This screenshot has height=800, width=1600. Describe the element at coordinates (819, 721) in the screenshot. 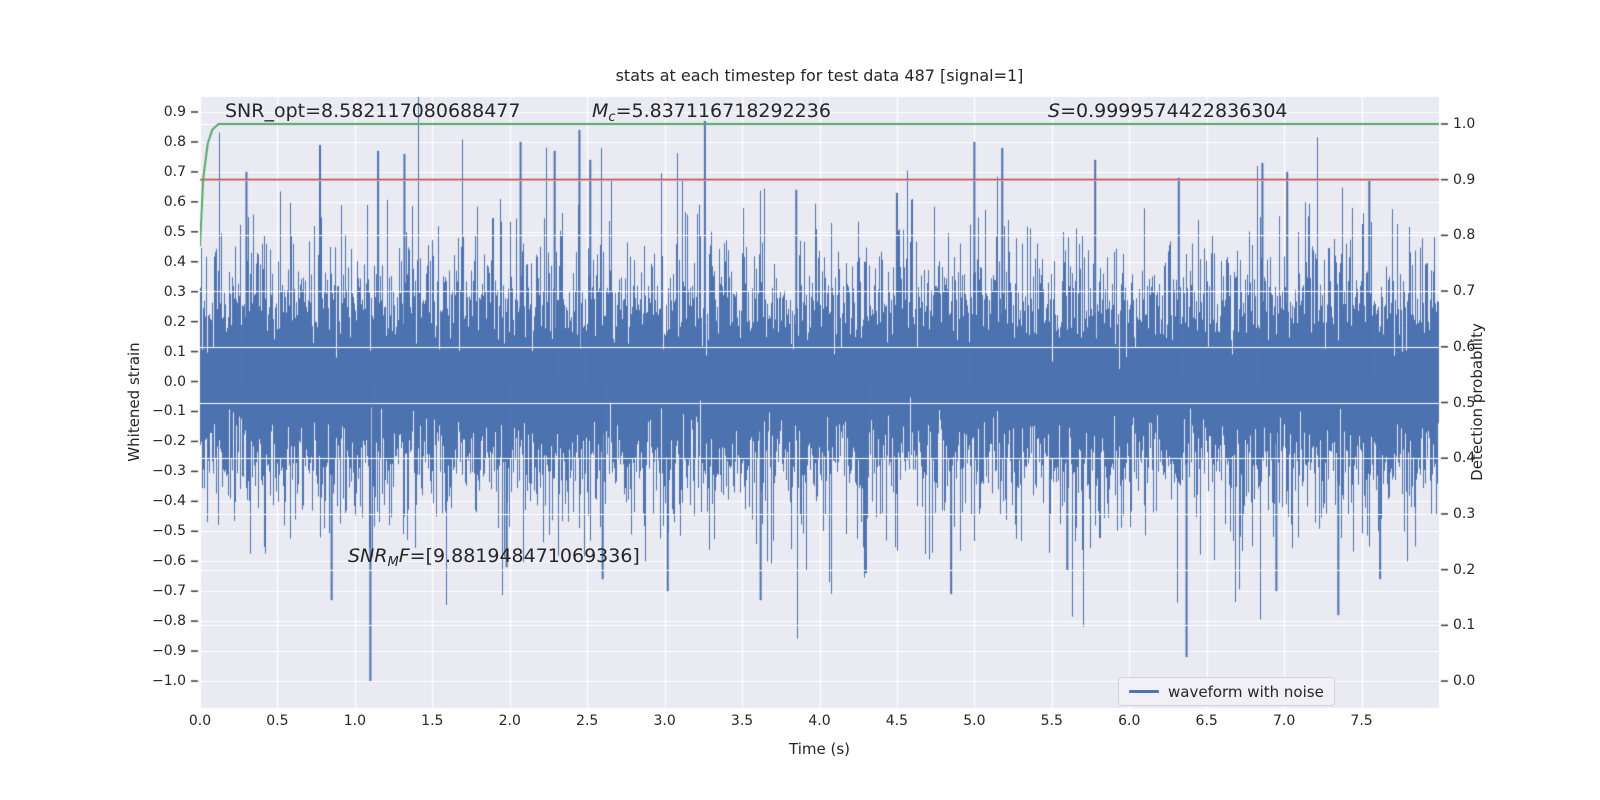

I see `x-tick: 4.0` at that location.